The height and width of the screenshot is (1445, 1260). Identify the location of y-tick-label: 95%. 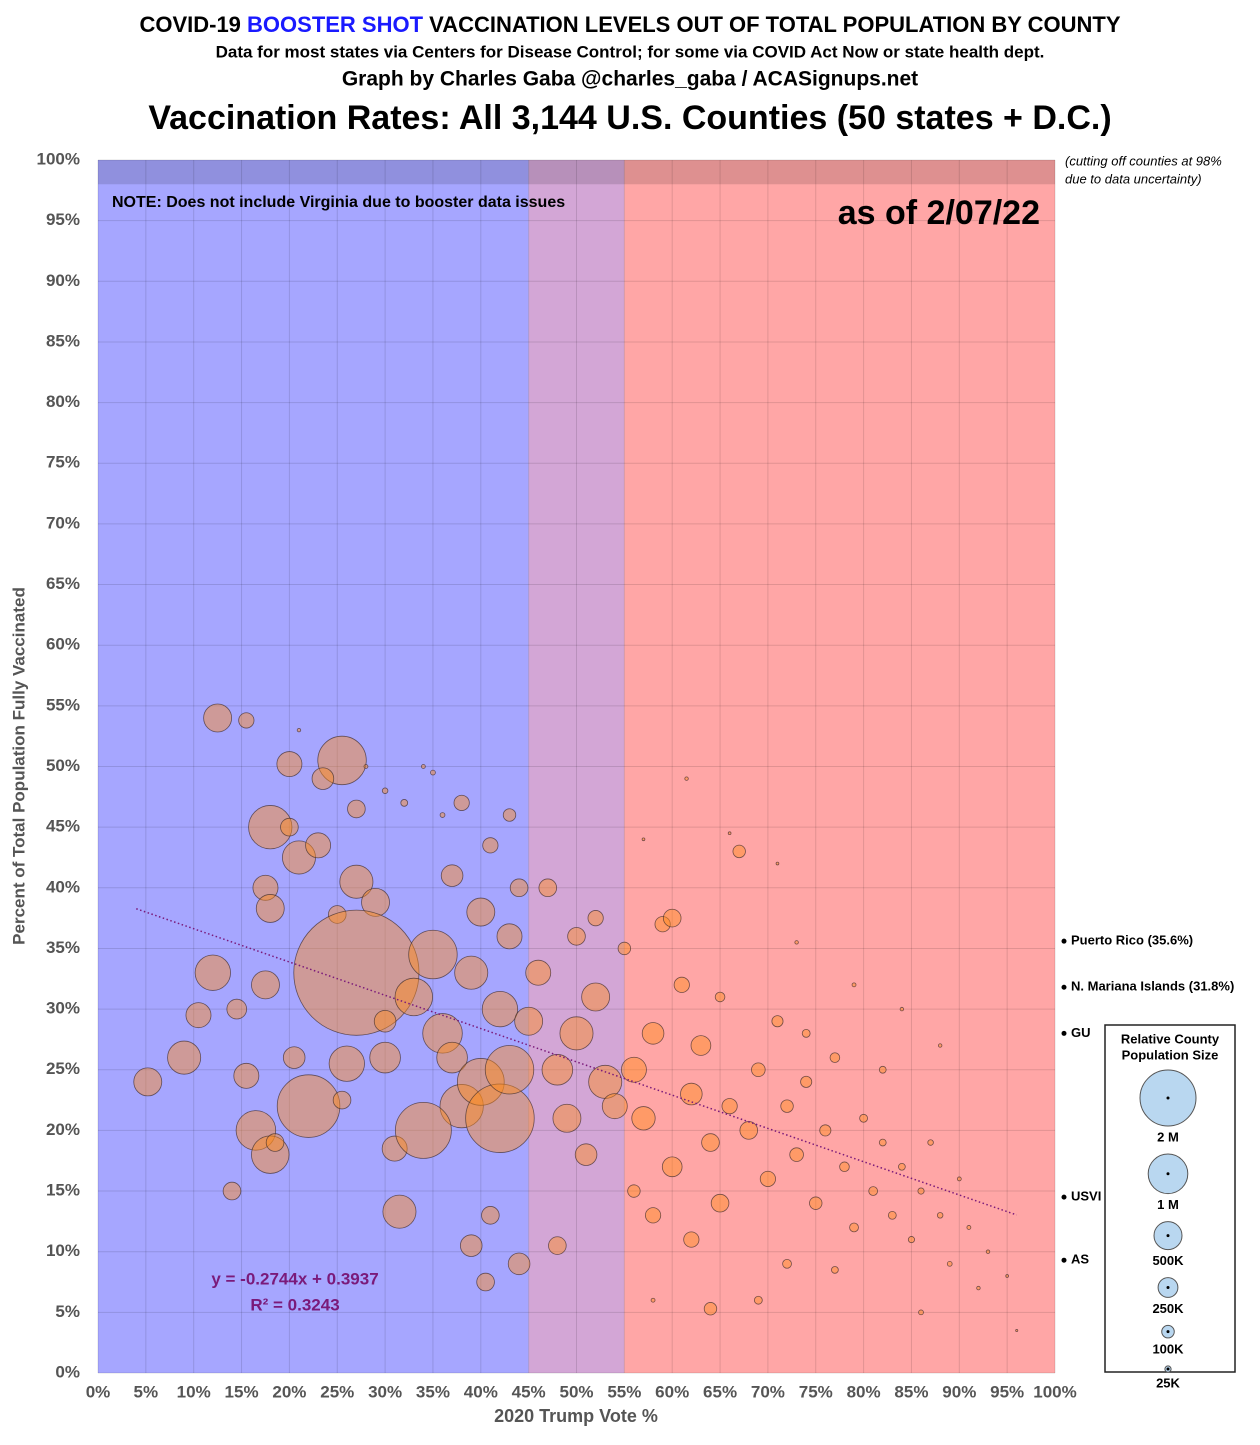
(63, 219).